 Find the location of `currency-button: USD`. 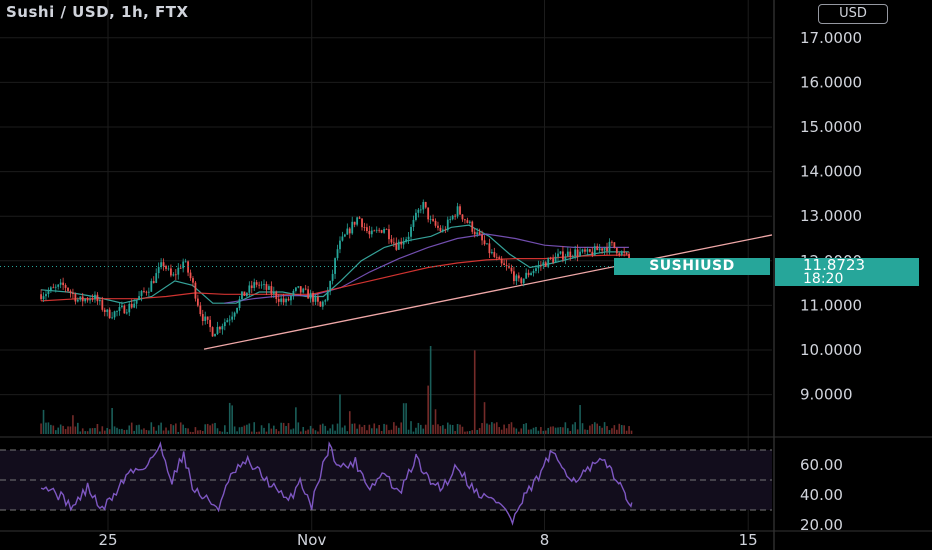

currency-button: USD is located at coordinates (853, 14).